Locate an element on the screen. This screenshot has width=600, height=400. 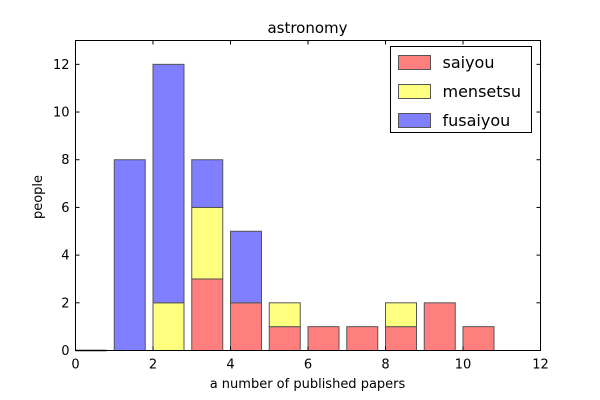
y-tick-label-6: 6 is located at coordinates (65, 208).